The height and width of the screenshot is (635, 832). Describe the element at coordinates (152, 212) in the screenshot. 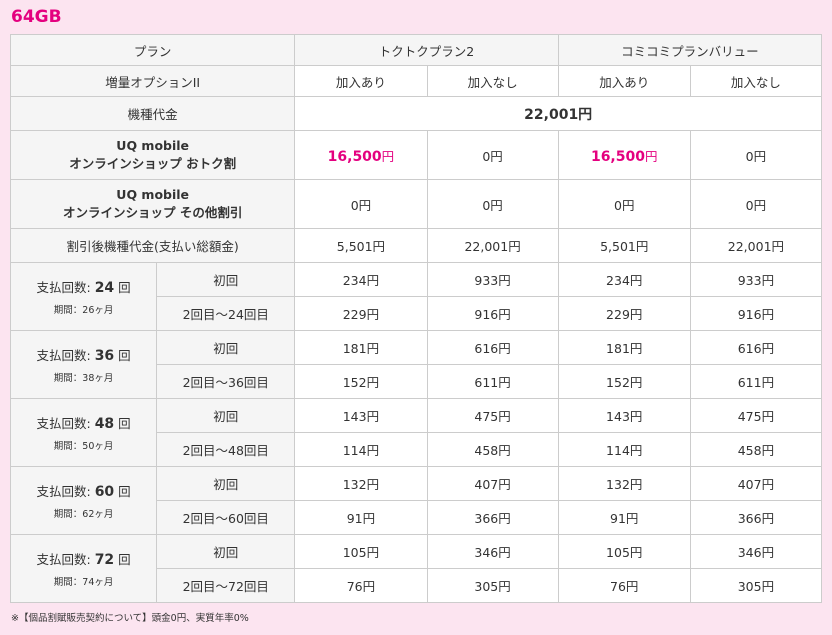

I see `other-label-line2: オンラインショップ その他割引` at that location.